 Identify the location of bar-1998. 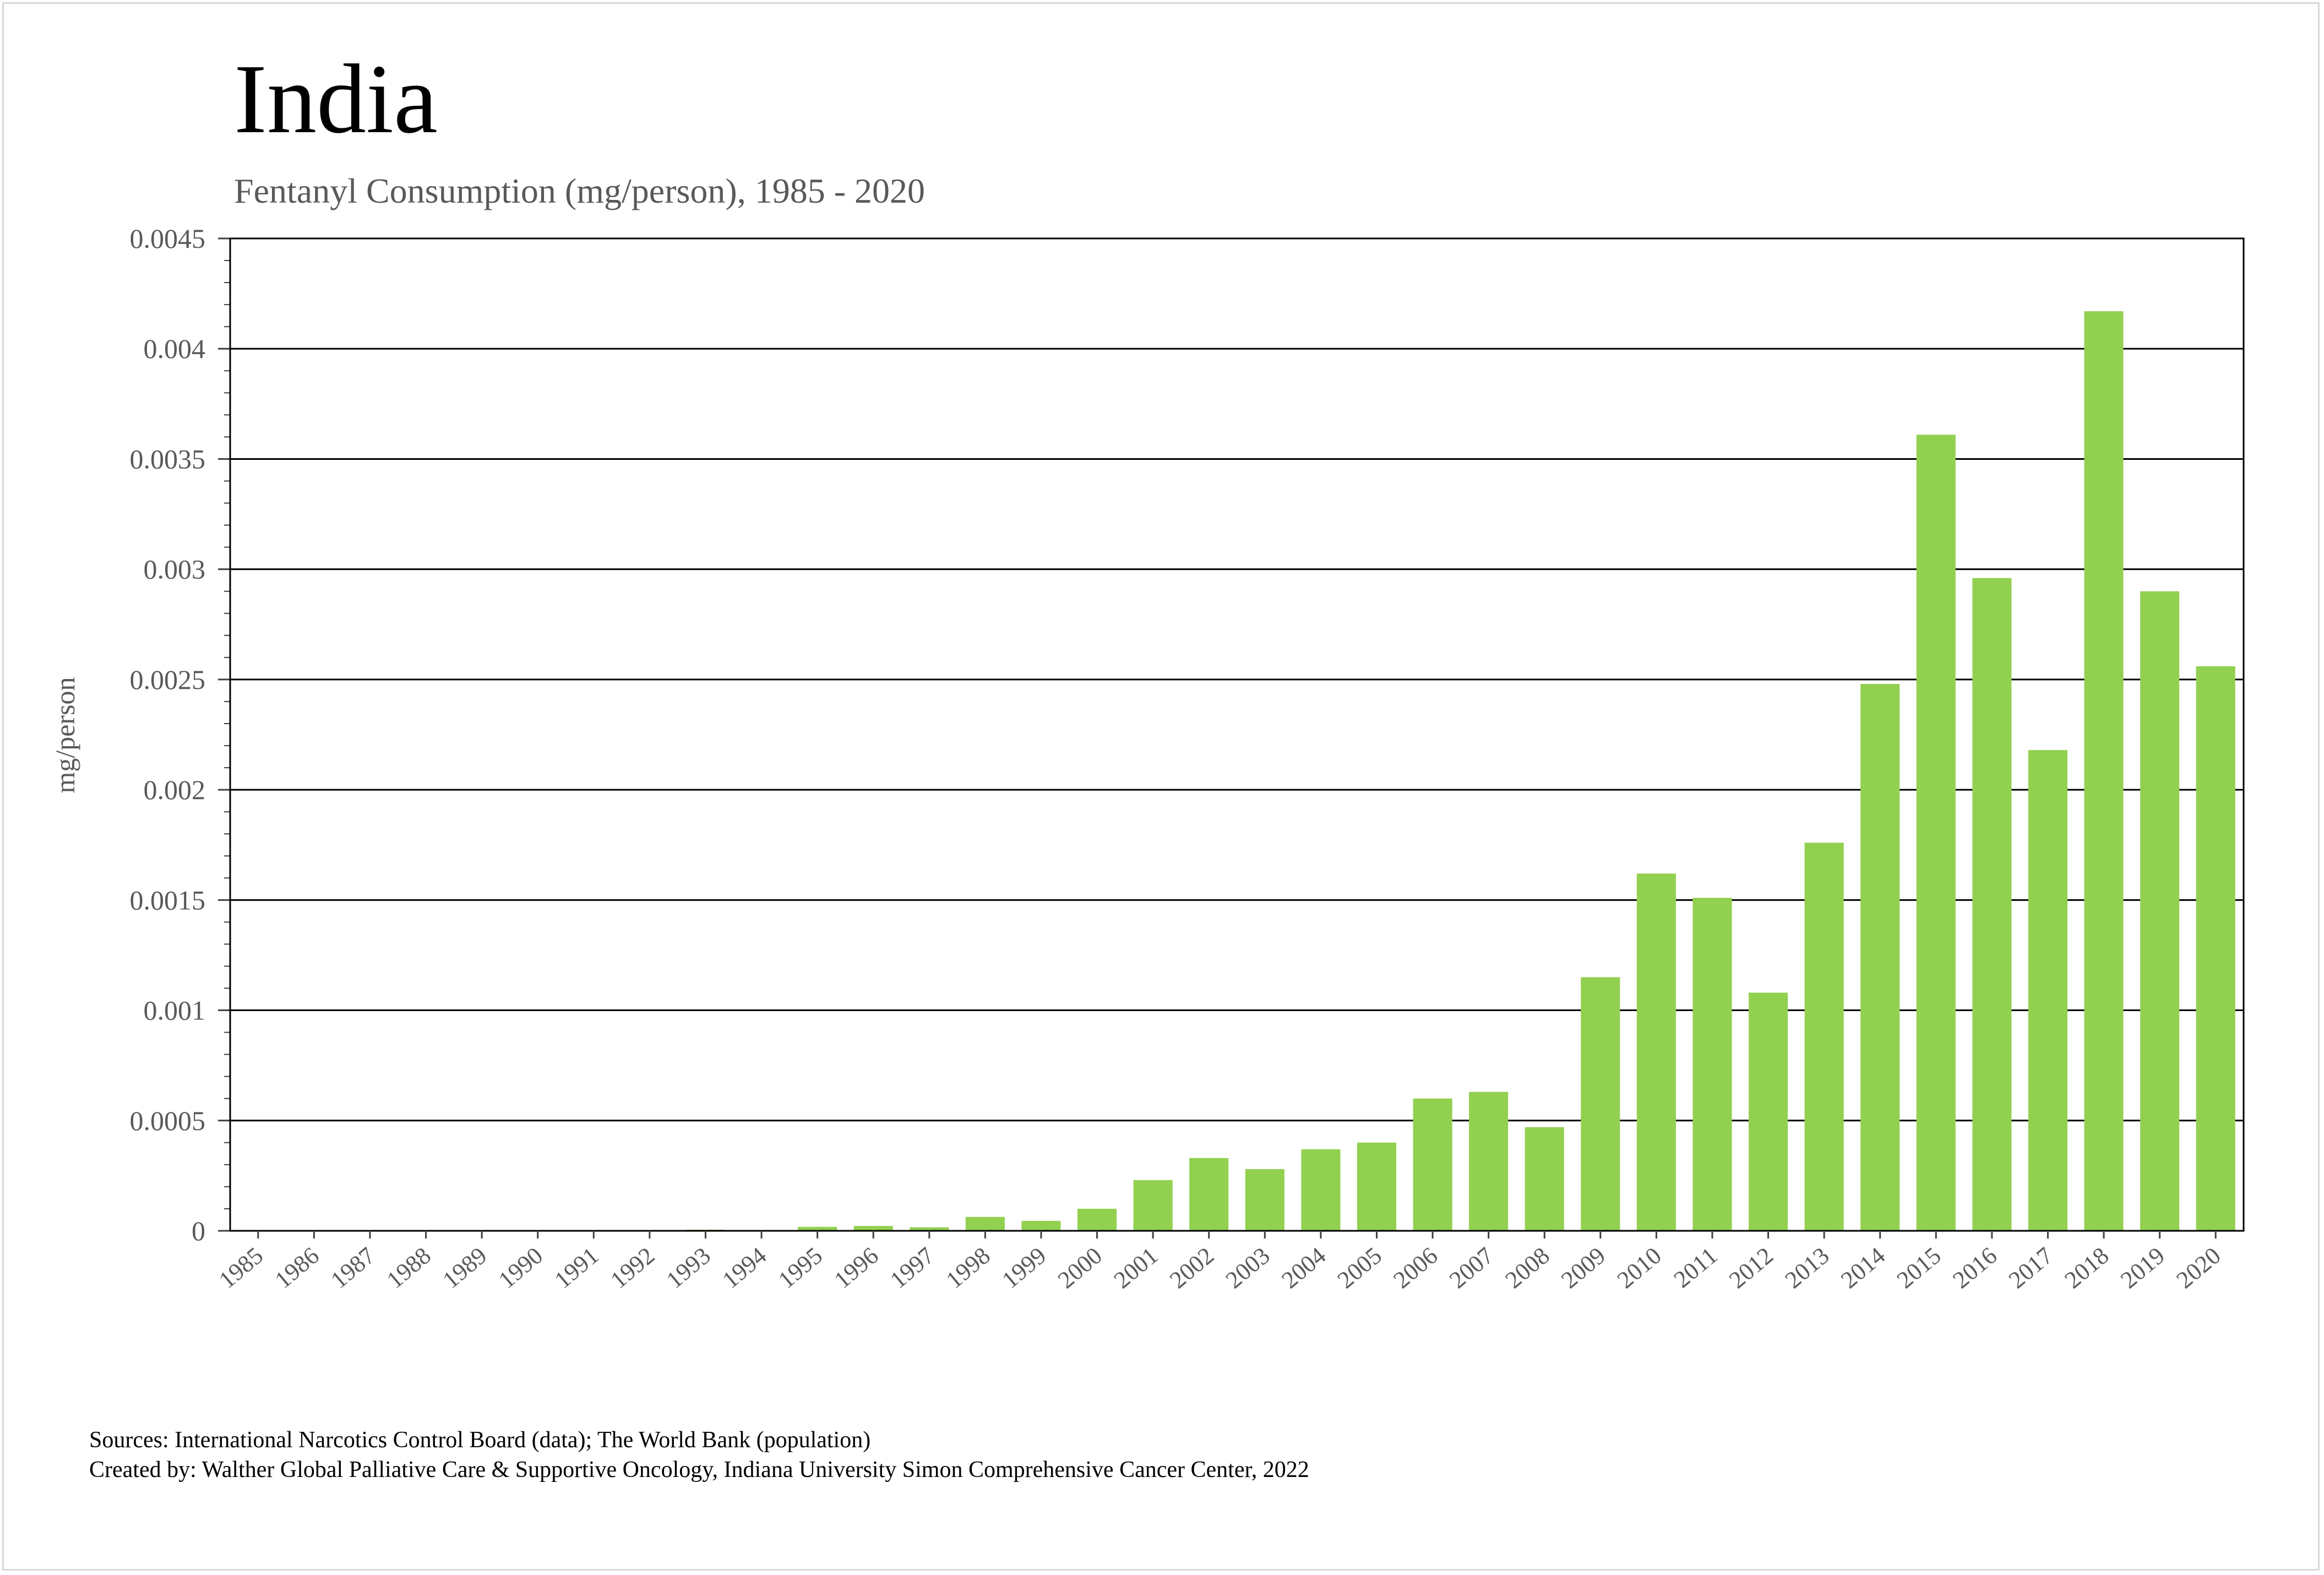
(985, 1223).